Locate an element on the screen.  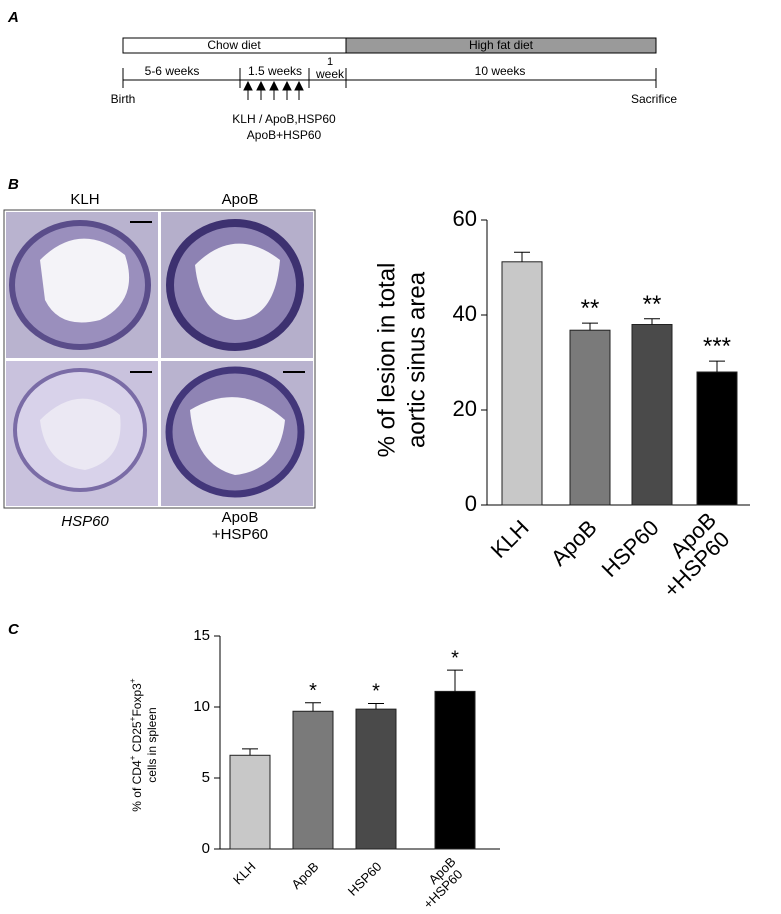
period: 5-6 weeks is located at coordinates (172, 71).